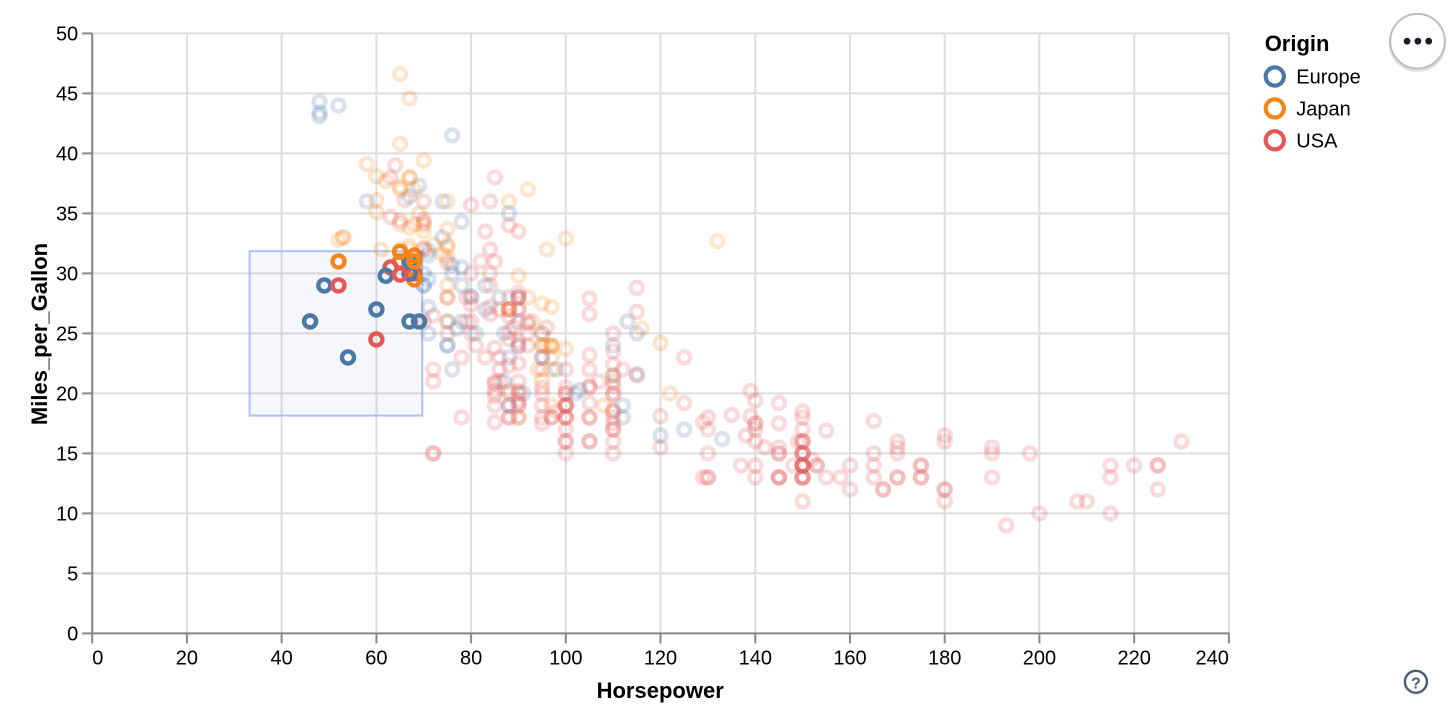 The width and height of the screenshot is (1454, 717). I want to click on svg-text: 120, so click(660, 659).